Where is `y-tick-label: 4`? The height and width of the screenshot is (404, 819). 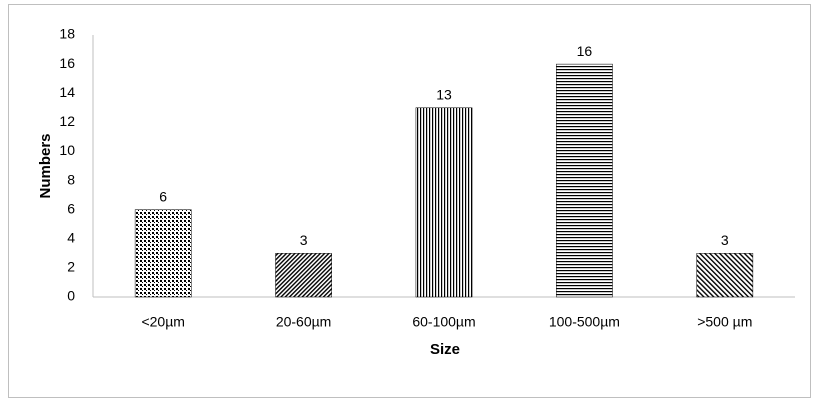 y-tick-label: 4 is located at coordinates (71, 237).